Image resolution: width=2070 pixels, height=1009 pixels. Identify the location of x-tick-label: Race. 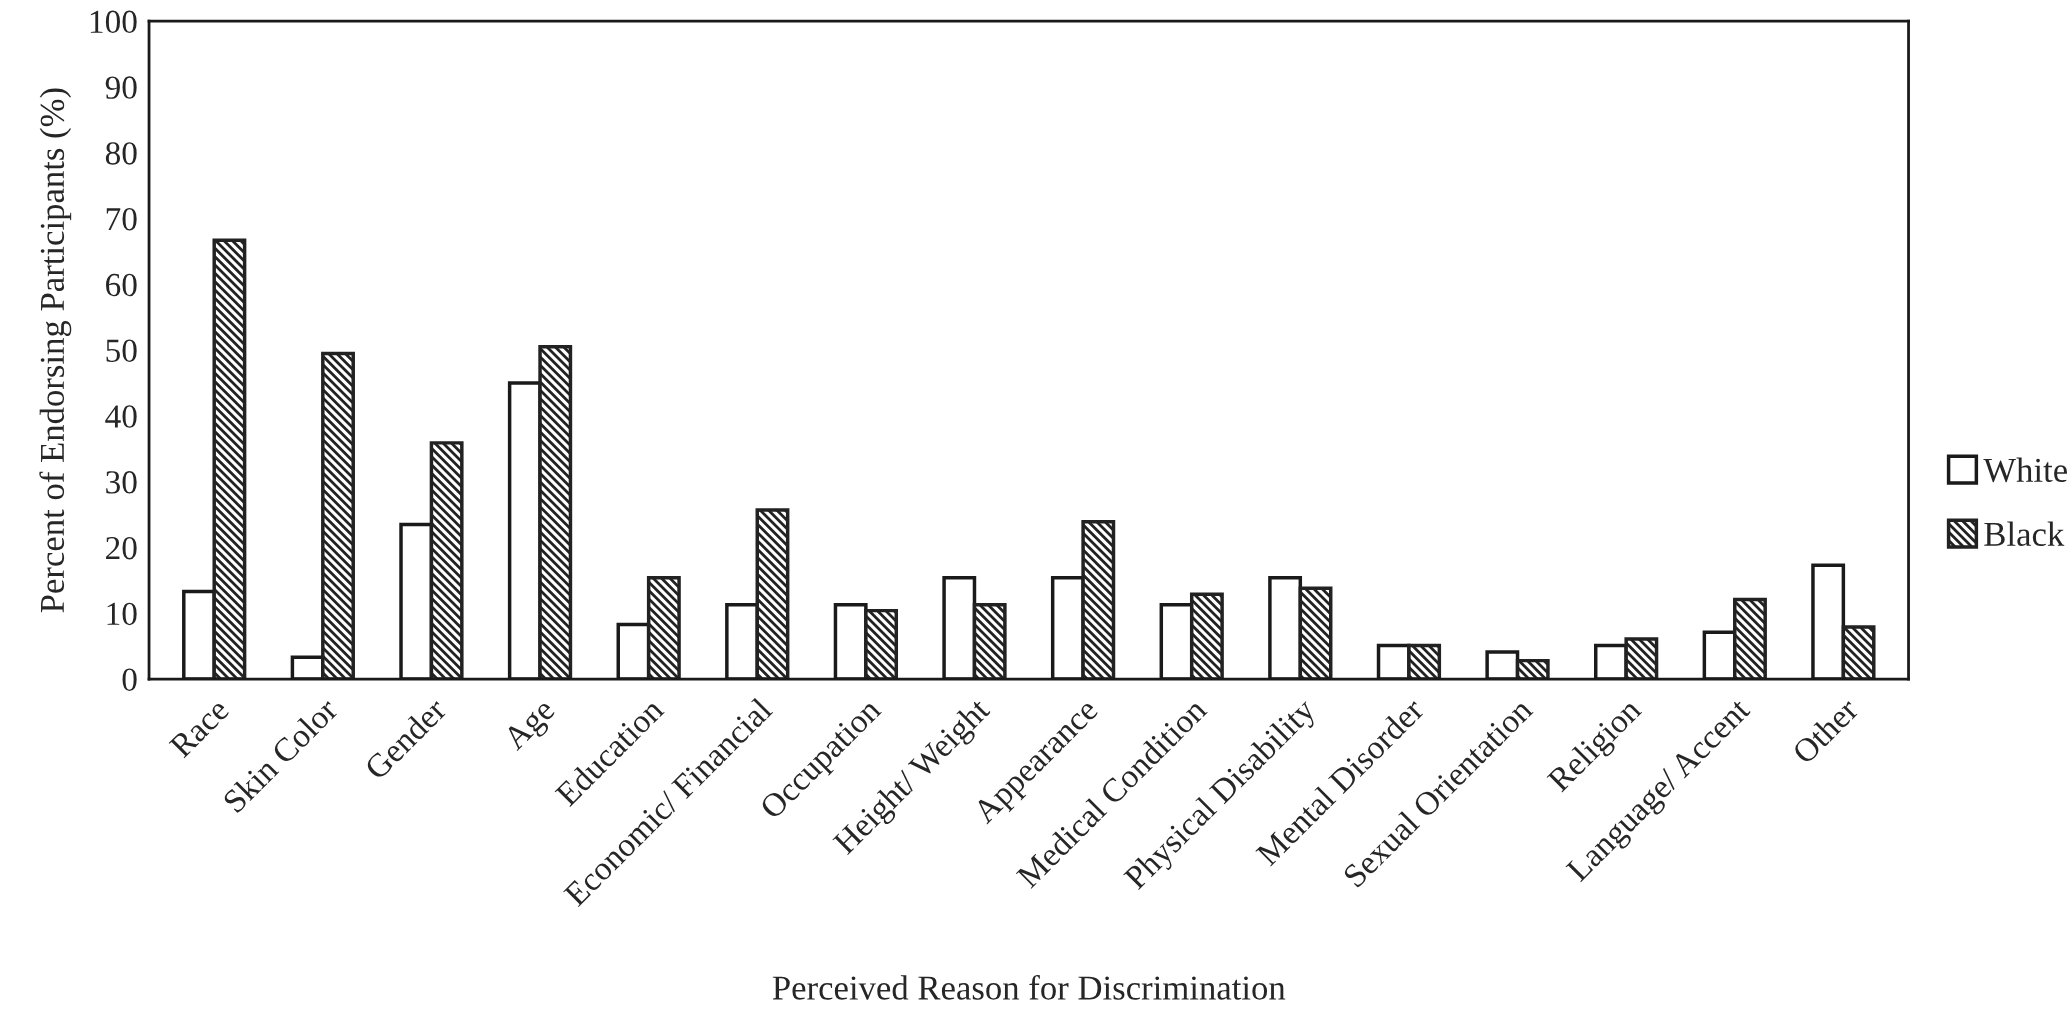
(199, 728).